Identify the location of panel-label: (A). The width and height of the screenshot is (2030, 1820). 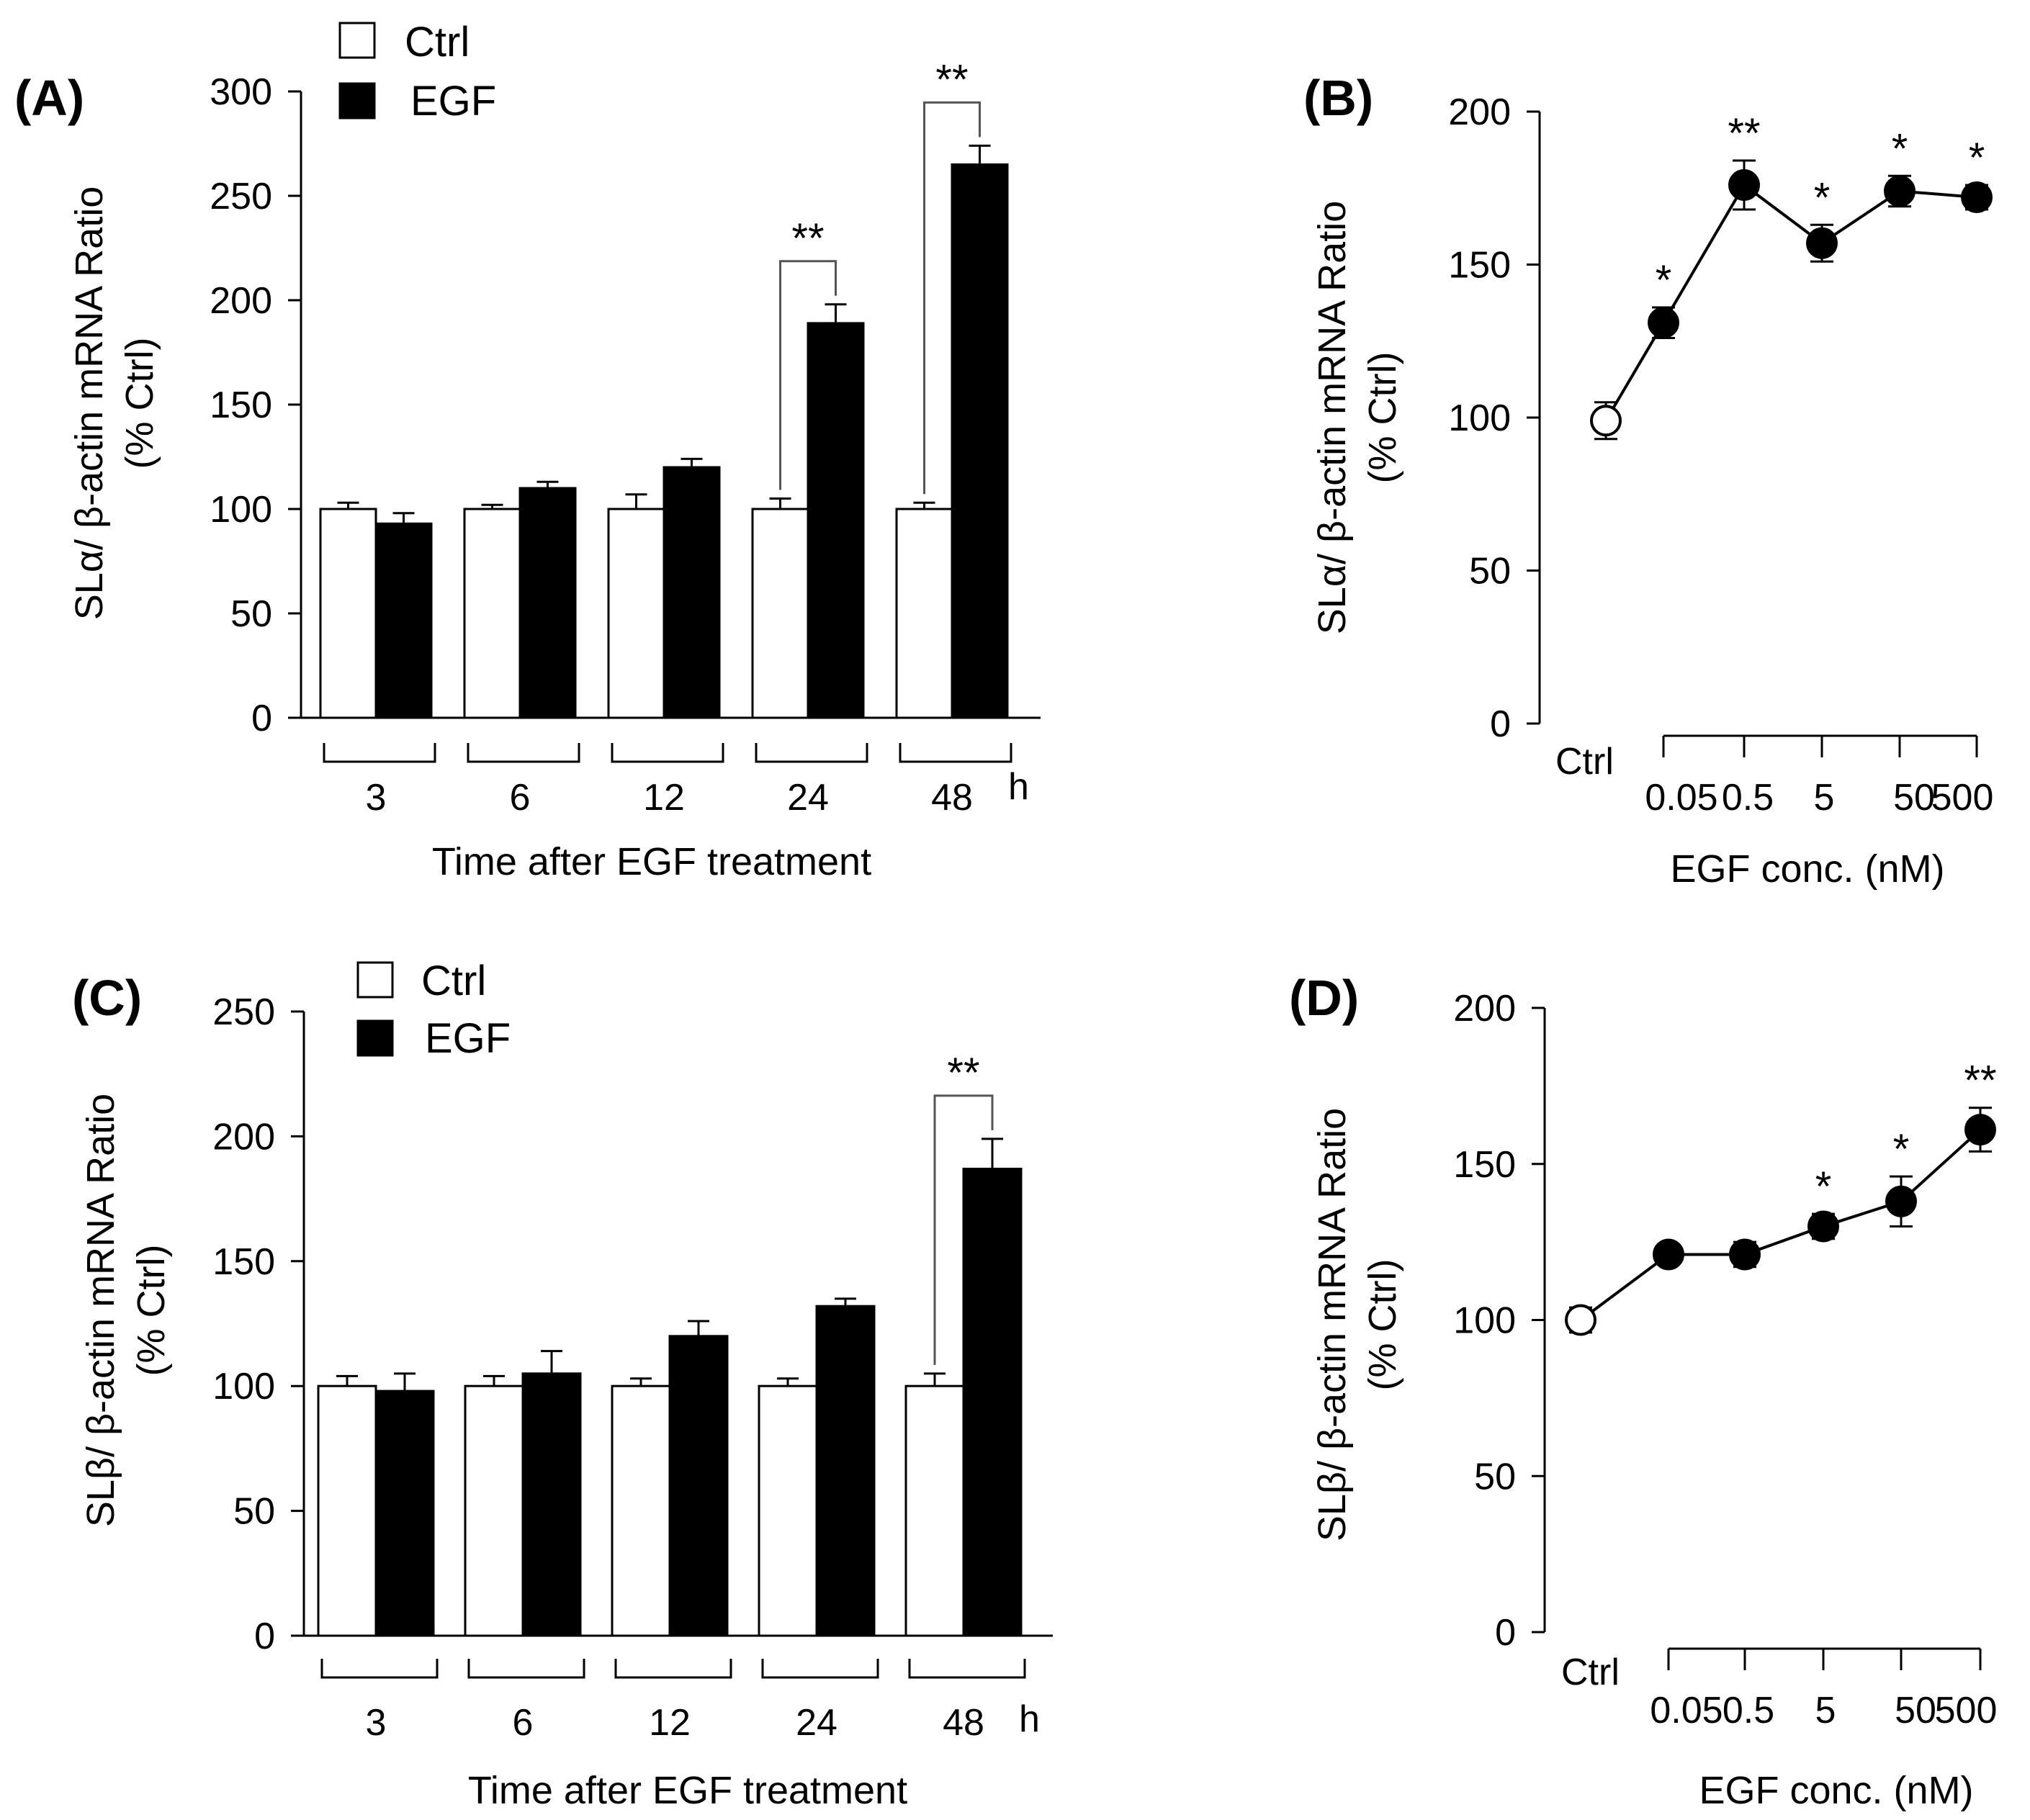
(49, 98).